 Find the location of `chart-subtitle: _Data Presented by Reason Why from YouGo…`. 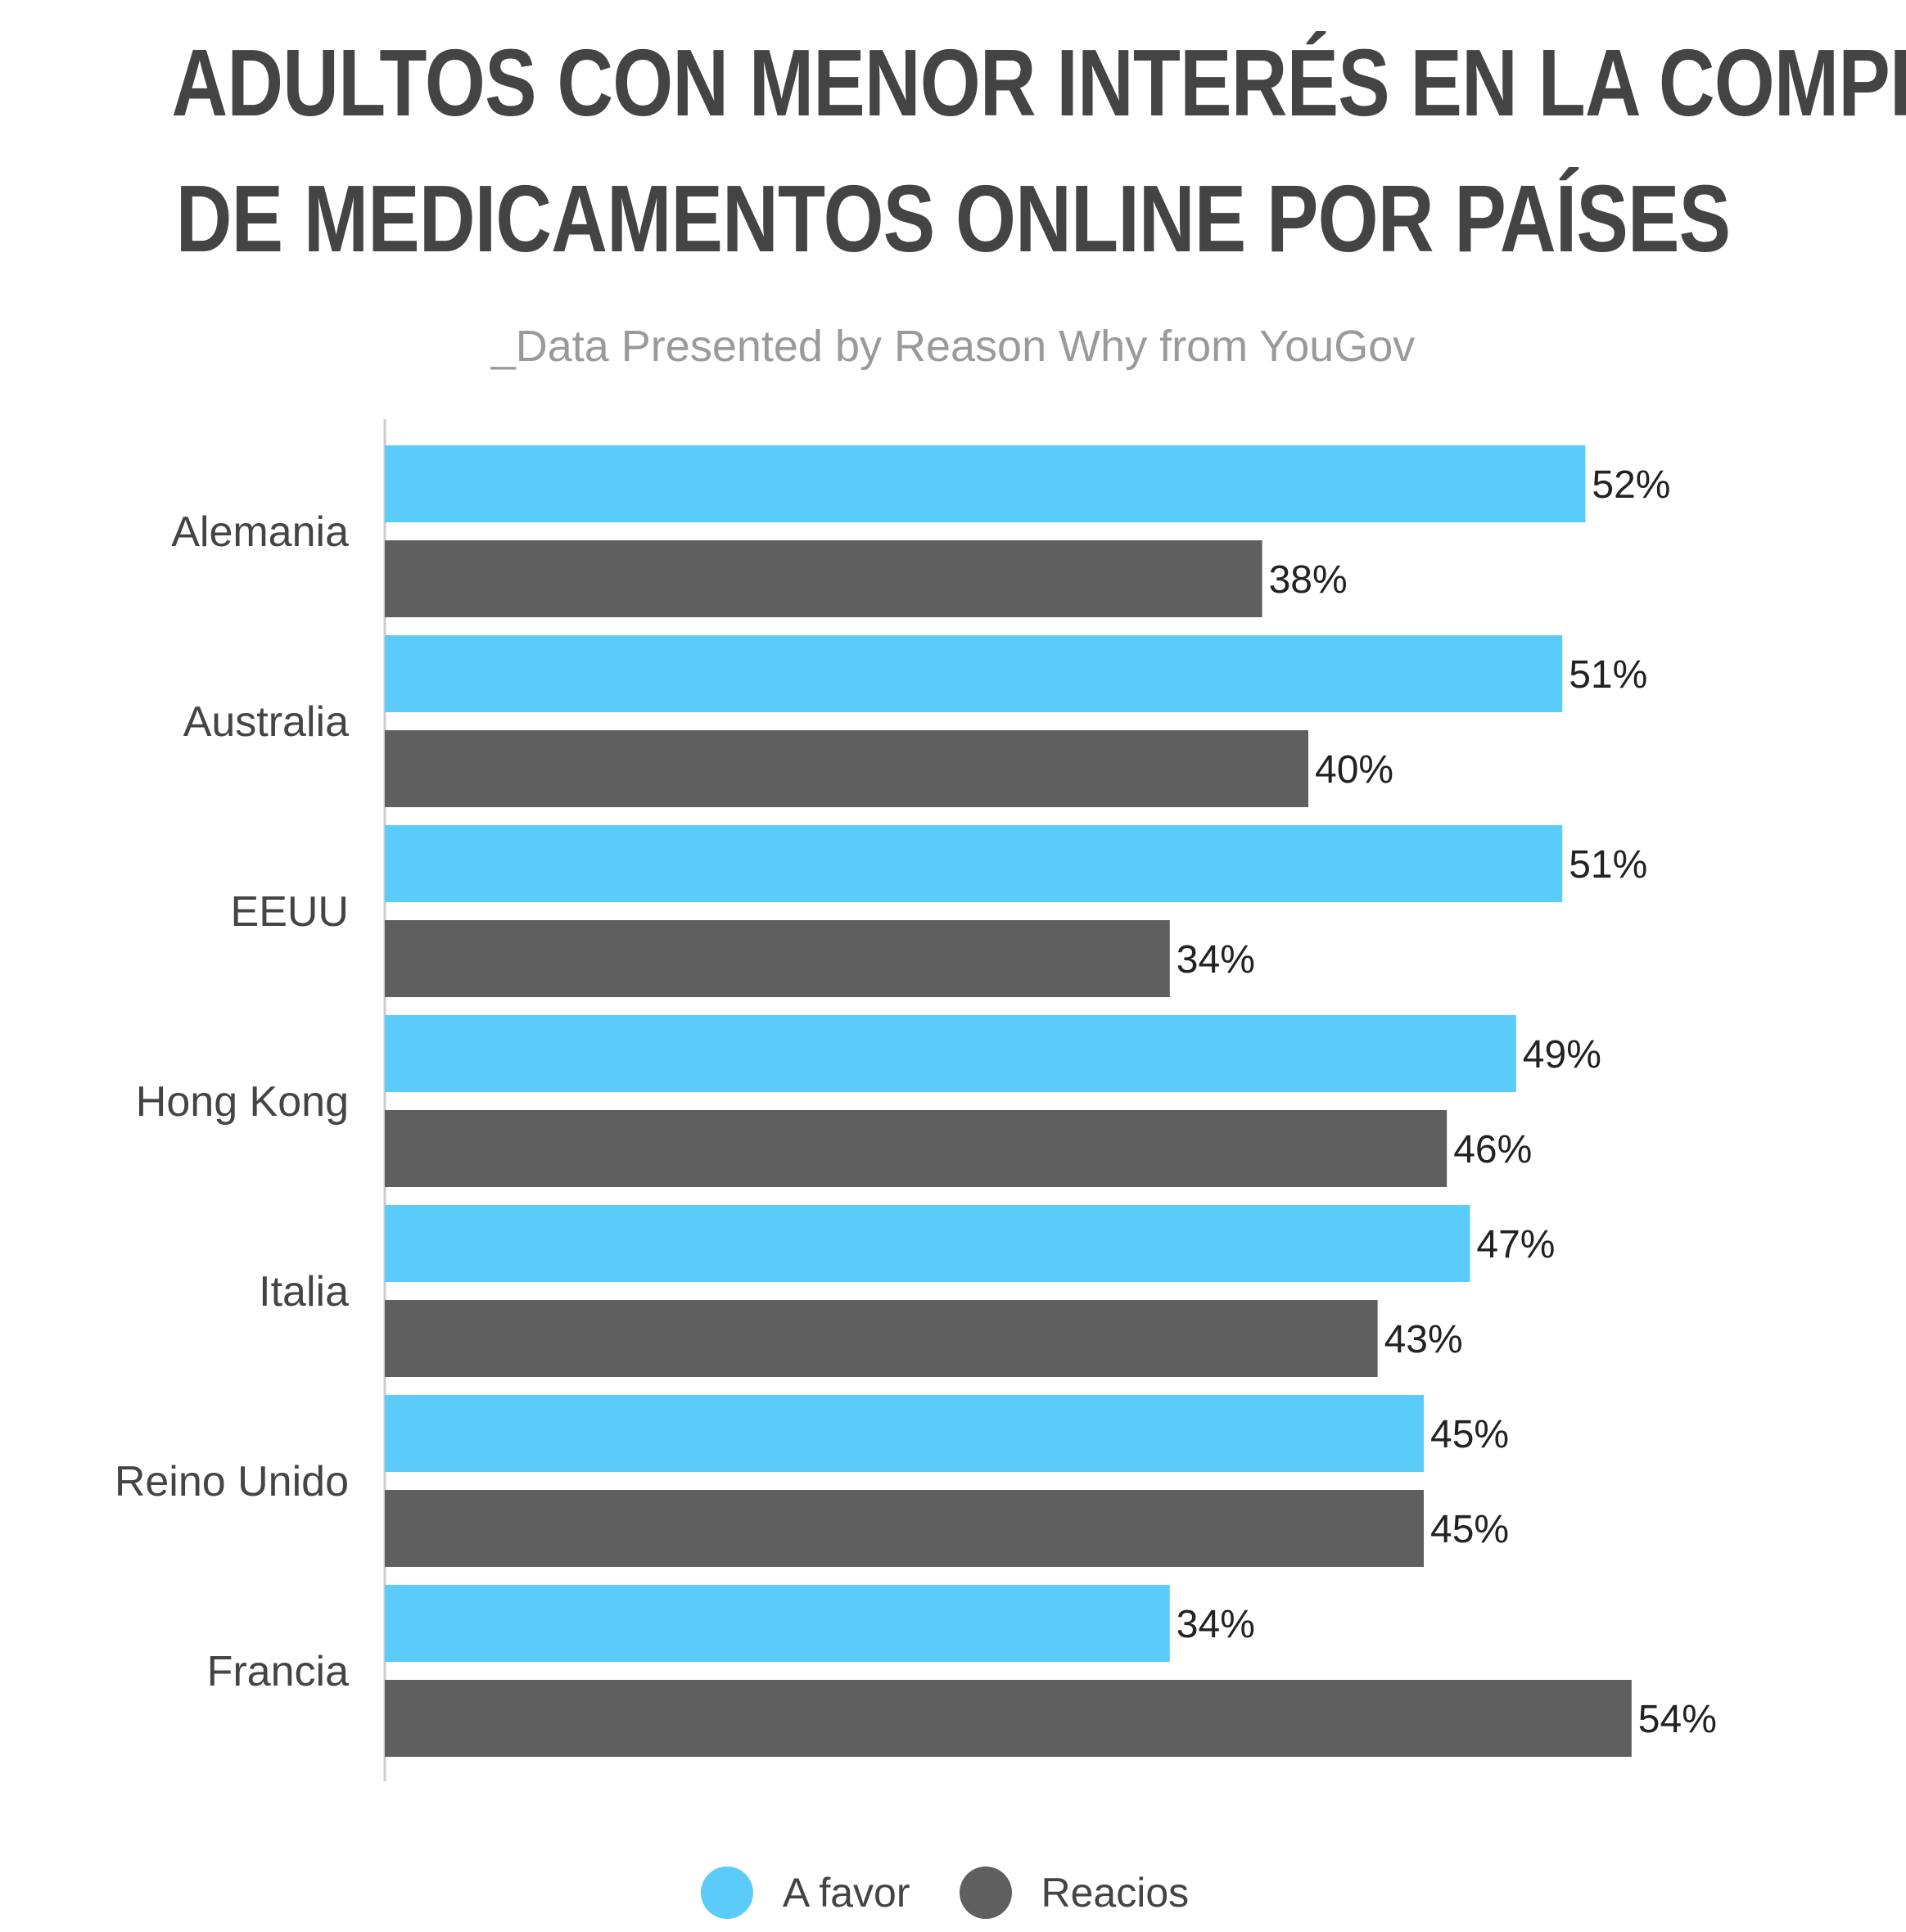

chart-subtitle: _Data Presented by Reason Why from YouGo… is located at coordinates (953, 346).